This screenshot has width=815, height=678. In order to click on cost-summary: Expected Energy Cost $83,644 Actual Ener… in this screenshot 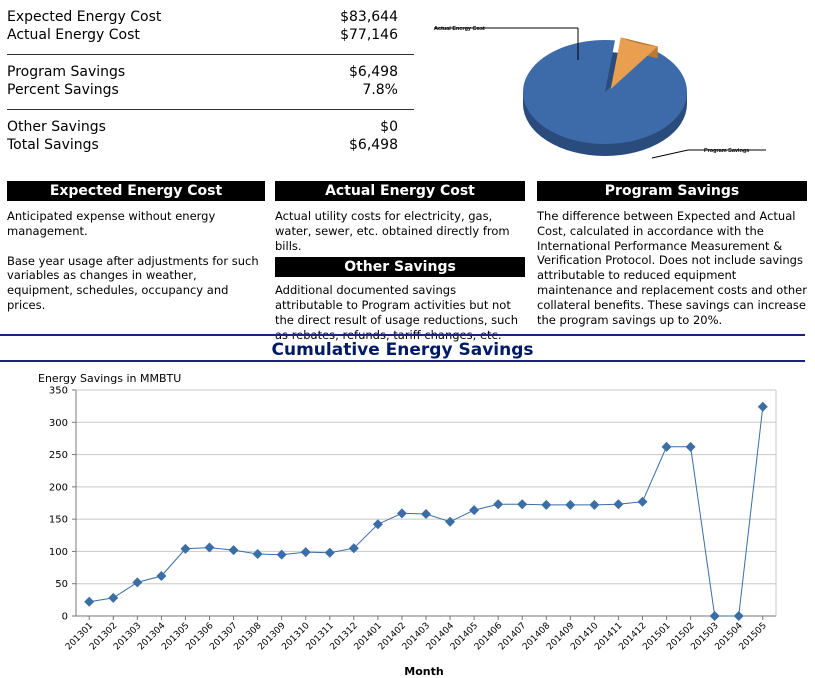, I will do `click(210, 81)`.